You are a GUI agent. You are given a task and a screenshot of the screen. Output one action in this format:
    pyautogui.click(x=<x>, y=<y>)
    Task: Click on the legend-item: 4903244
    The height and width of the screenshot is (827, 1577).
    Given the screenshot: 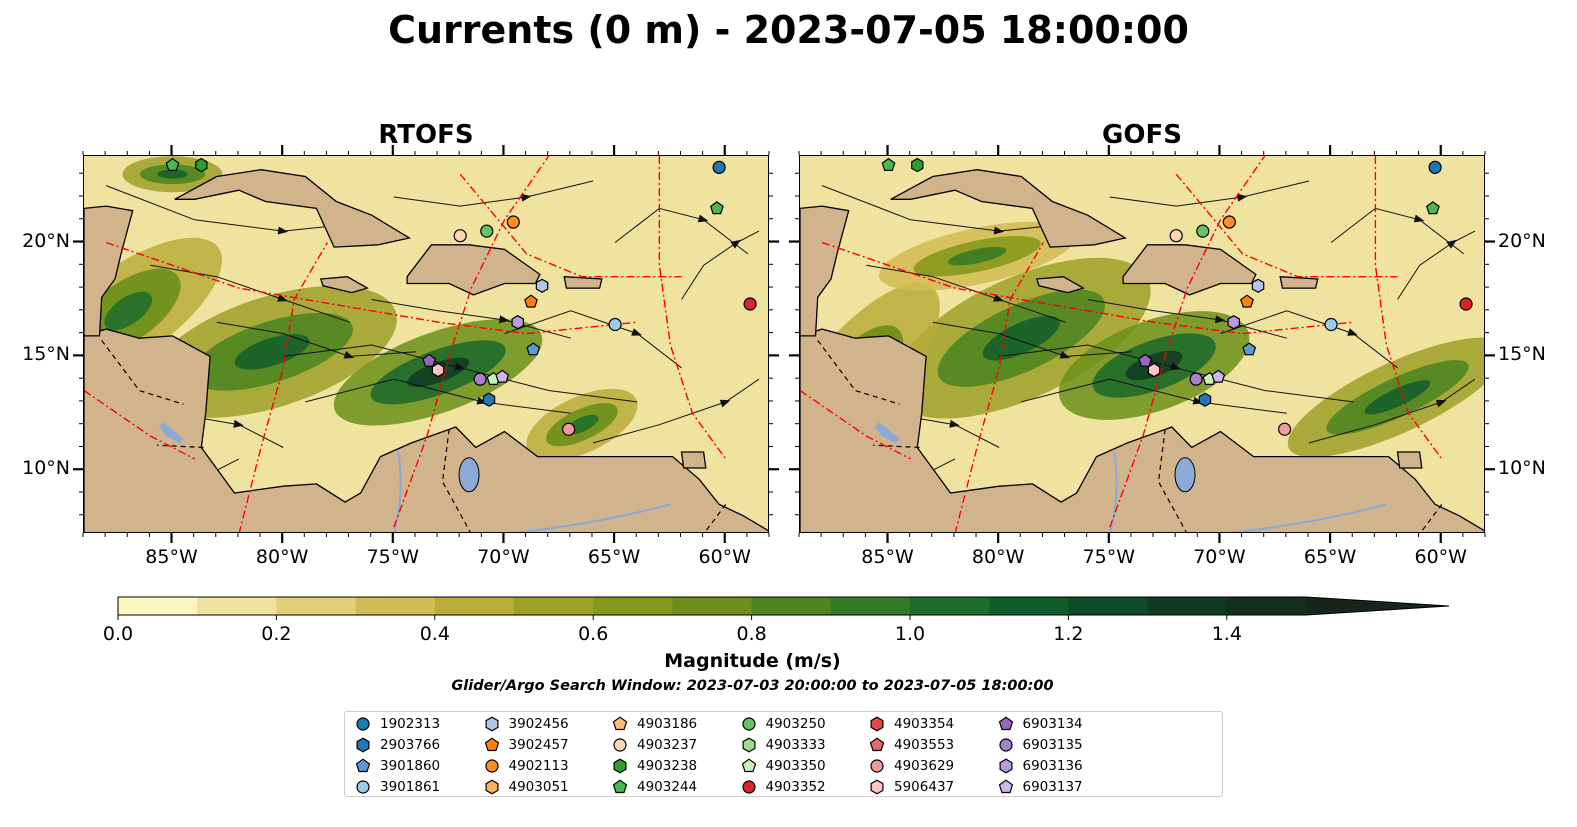 What is the action you would take?
    pyautogui.click(x=654, y=787)
    